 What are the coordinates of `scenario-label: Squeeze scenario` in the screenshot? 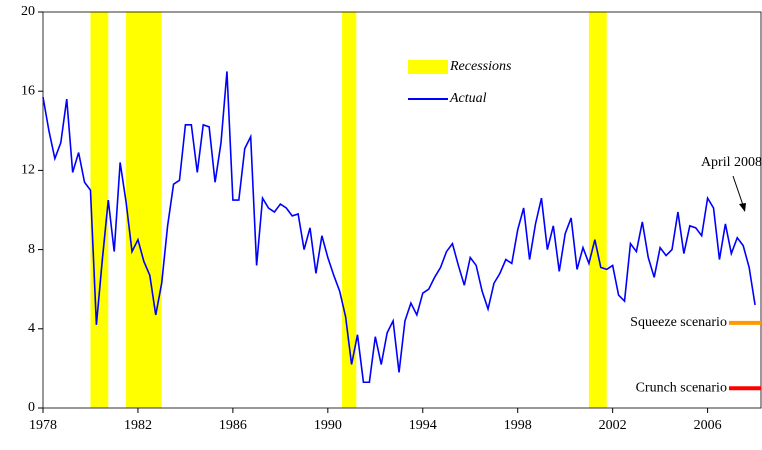 It's located at (678, 322).